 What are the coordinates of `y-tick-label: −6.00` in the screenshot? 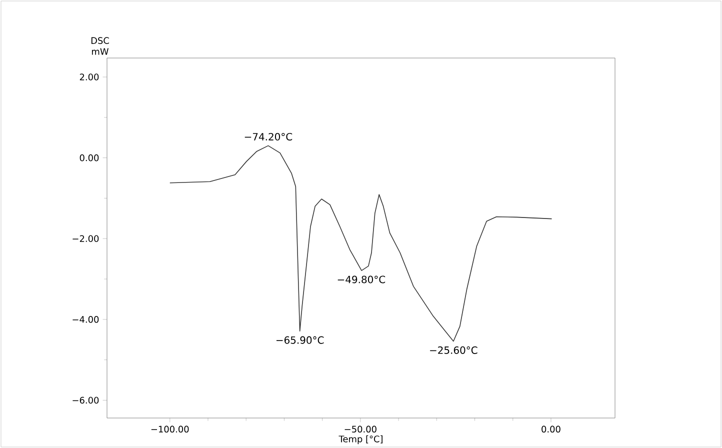 It's located at (85, 400).